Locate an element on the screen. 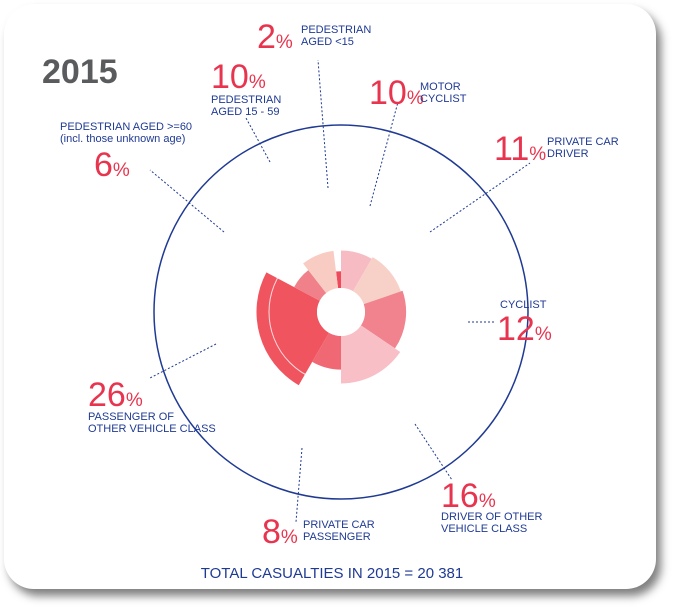  pct-label-8: 10% is located at coordinates (238, 77).